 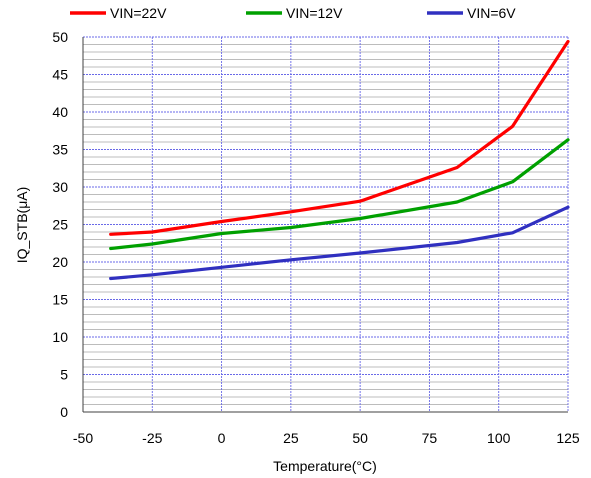 I want to click on y-tick-label: 10, so click(x=60, y=337).